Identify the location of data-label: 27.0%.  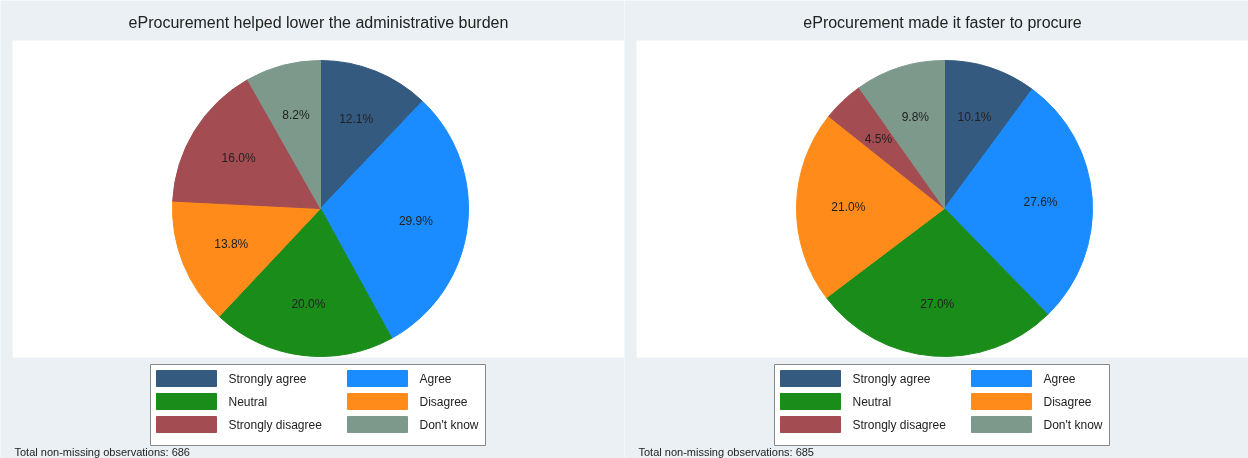
(937, 304).